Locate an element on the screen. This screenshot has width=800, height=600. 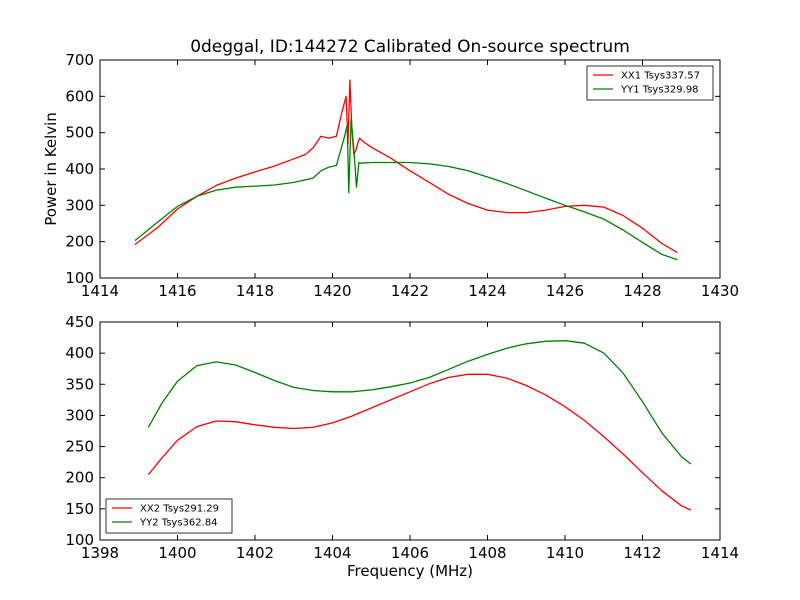
x-tick-label: 1416 is located at coordinates (177, 291).